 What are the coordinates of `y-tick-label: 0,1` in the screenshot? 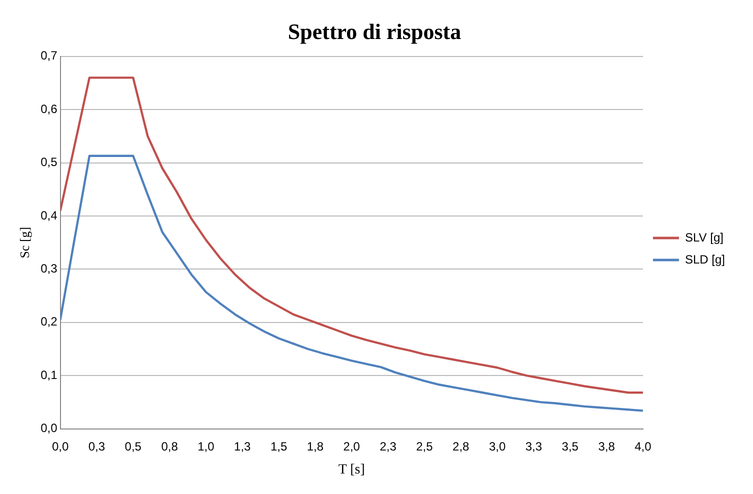 It's located at (49, 375).